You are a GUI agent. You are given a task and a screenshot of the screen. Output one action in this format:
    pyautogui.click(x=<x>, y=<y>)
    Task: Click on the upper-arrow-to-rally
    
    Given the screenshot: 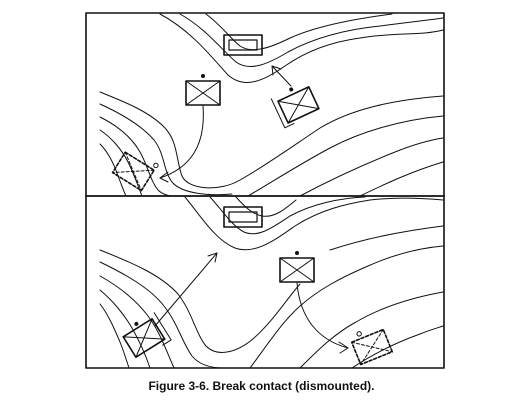 What is the action you would take?
    pyautogui.click(x=181, y=142)
    